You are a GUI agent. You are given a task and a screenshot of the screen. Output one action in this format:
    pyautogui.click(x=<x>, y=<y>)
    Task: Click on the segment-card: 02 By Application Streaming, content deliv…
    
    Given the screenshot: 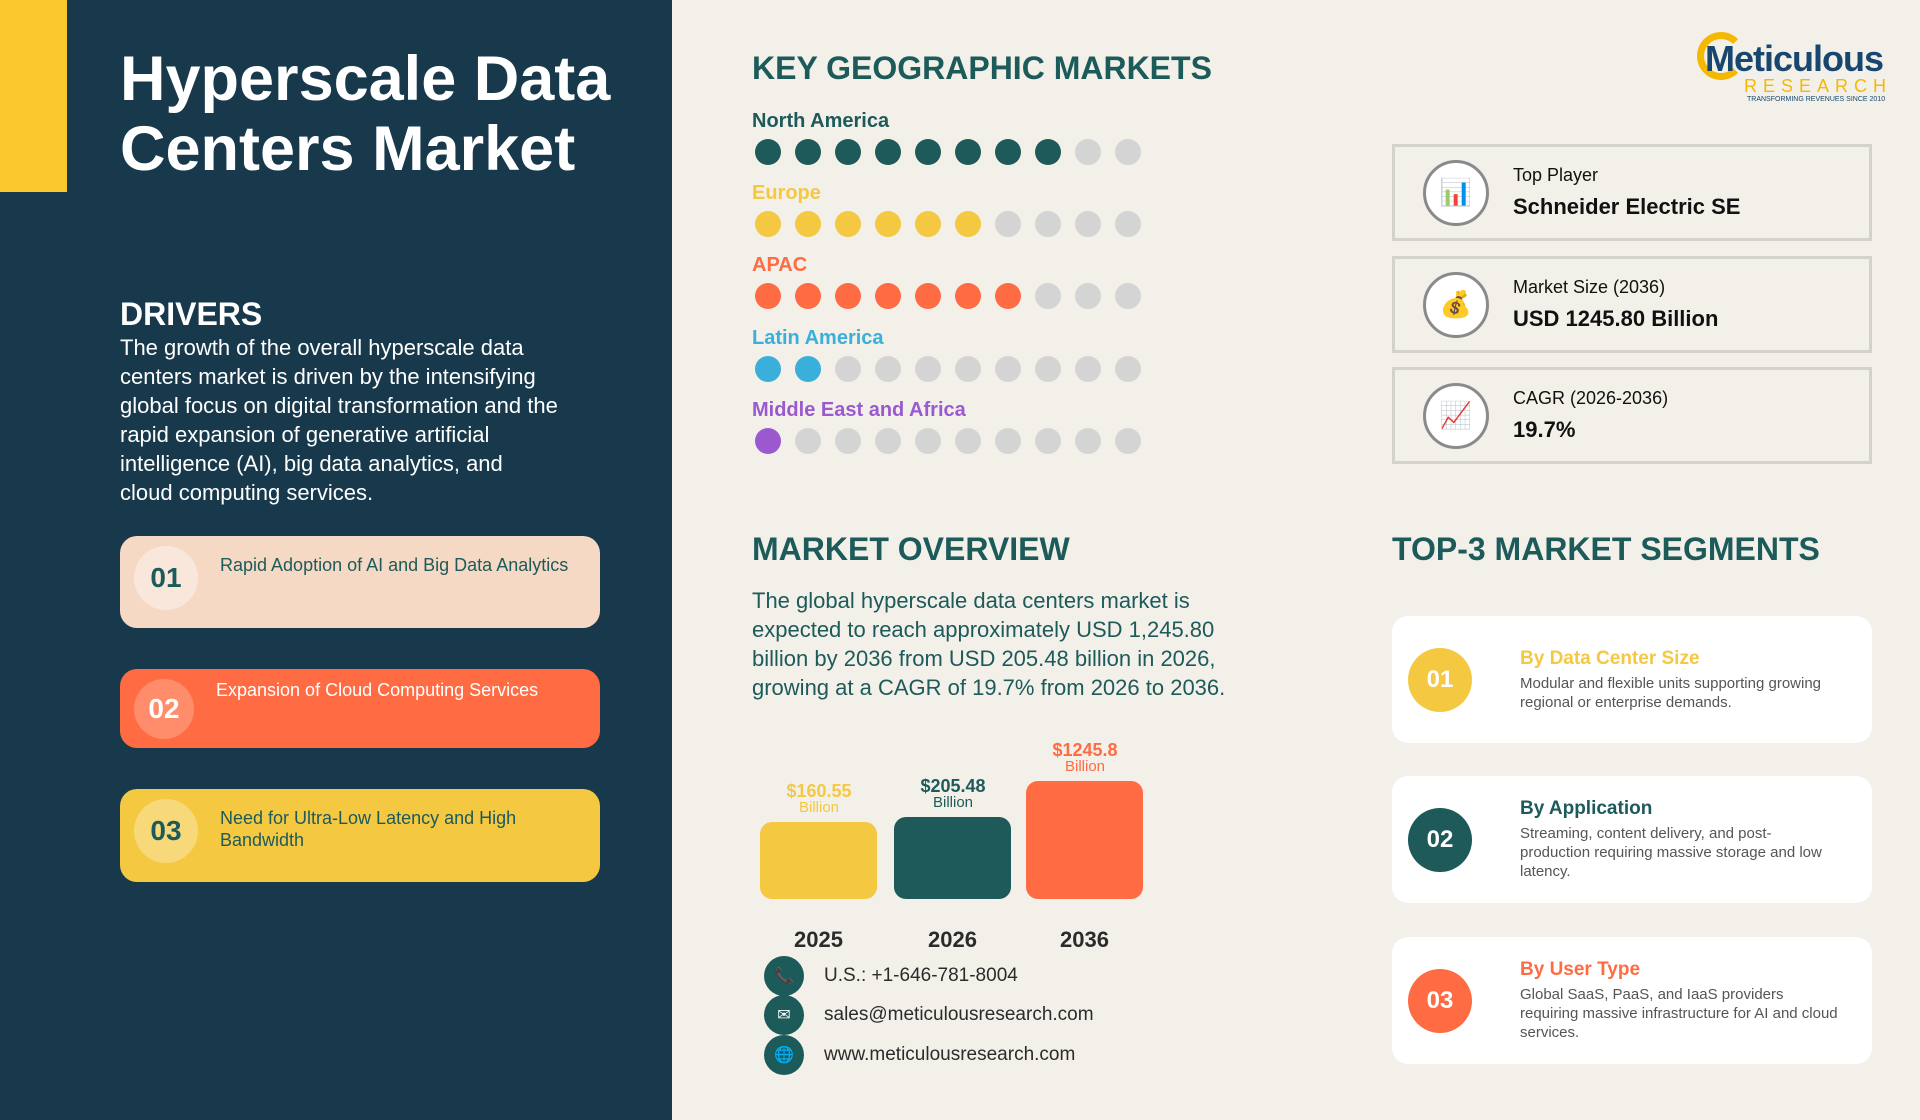 What is the action you would take?
    pyautogui.click(x=1632, y=839)
    